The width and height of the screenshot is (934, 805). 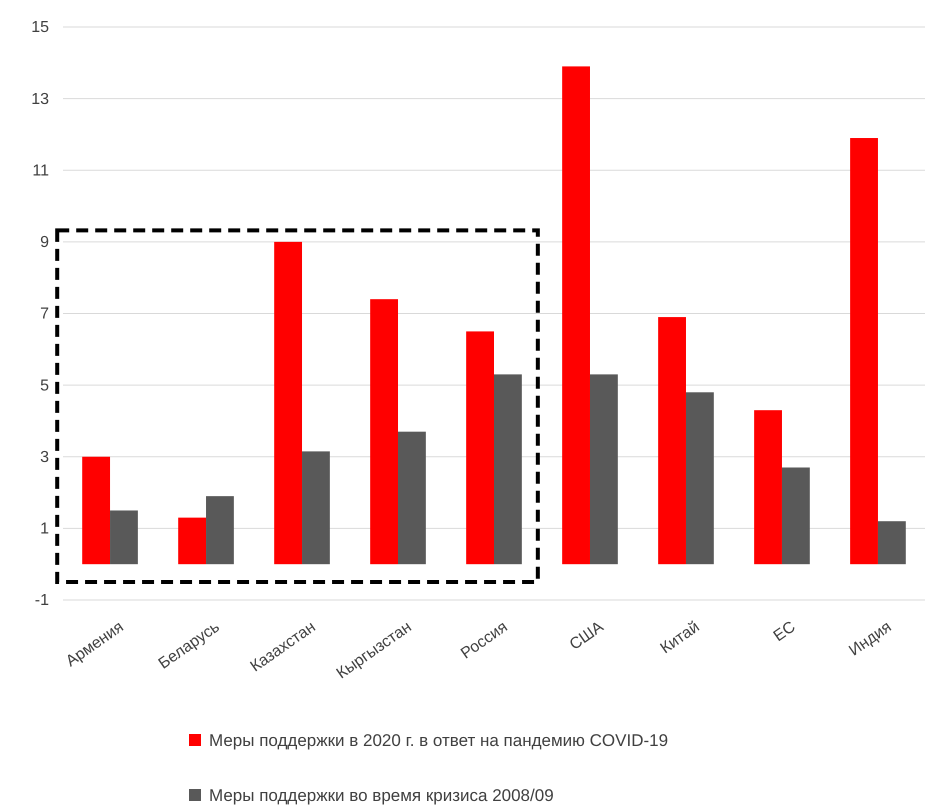 What do you see at coordinates (45, 242) in the screenshot?
I see `y-tick-label: 9` at bounding box center [45, 242].